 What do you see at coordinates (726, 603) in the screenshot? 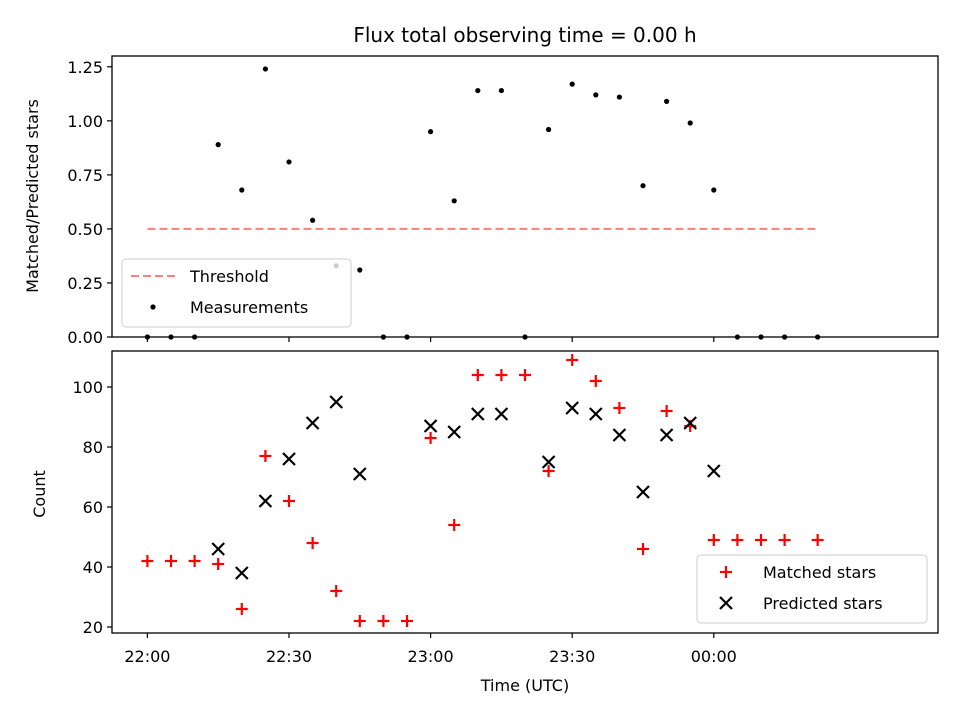
I see `legend-predicted-swatch` at bounding box center [726, 603].